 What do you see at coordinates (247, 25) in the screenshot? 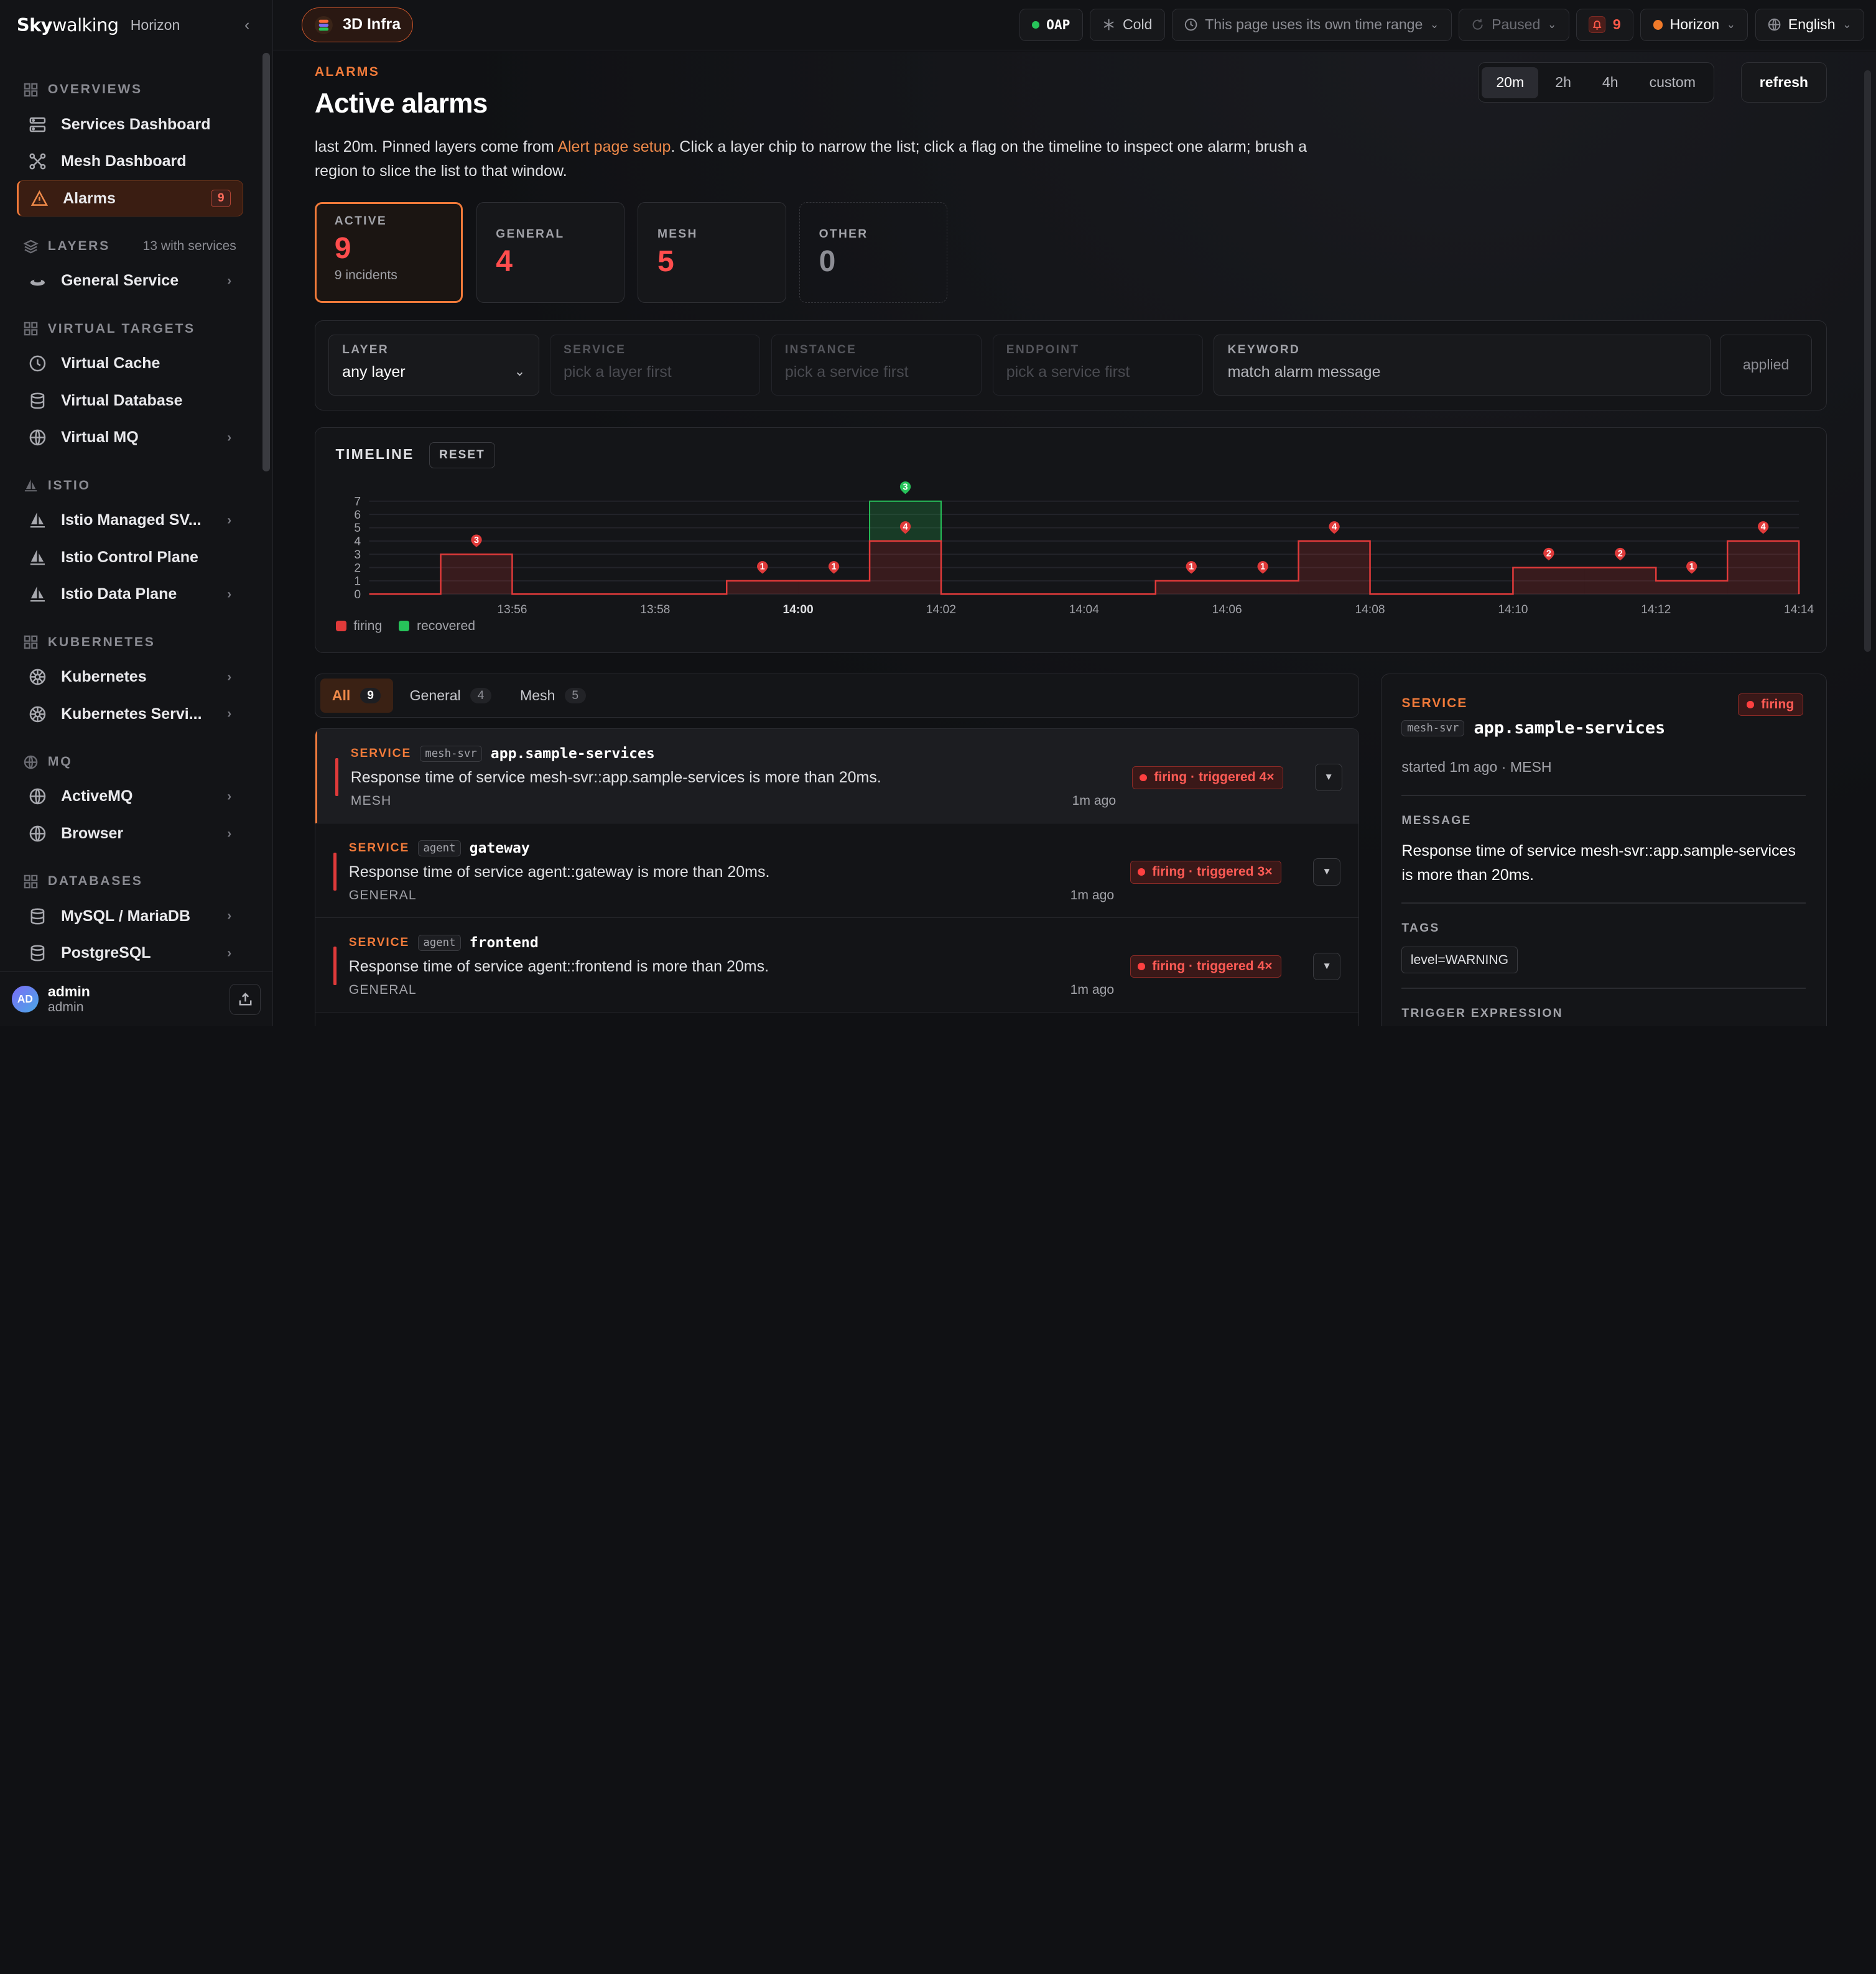
I see `chevron-left-icon: ‹` at bounding box center [247, 25].